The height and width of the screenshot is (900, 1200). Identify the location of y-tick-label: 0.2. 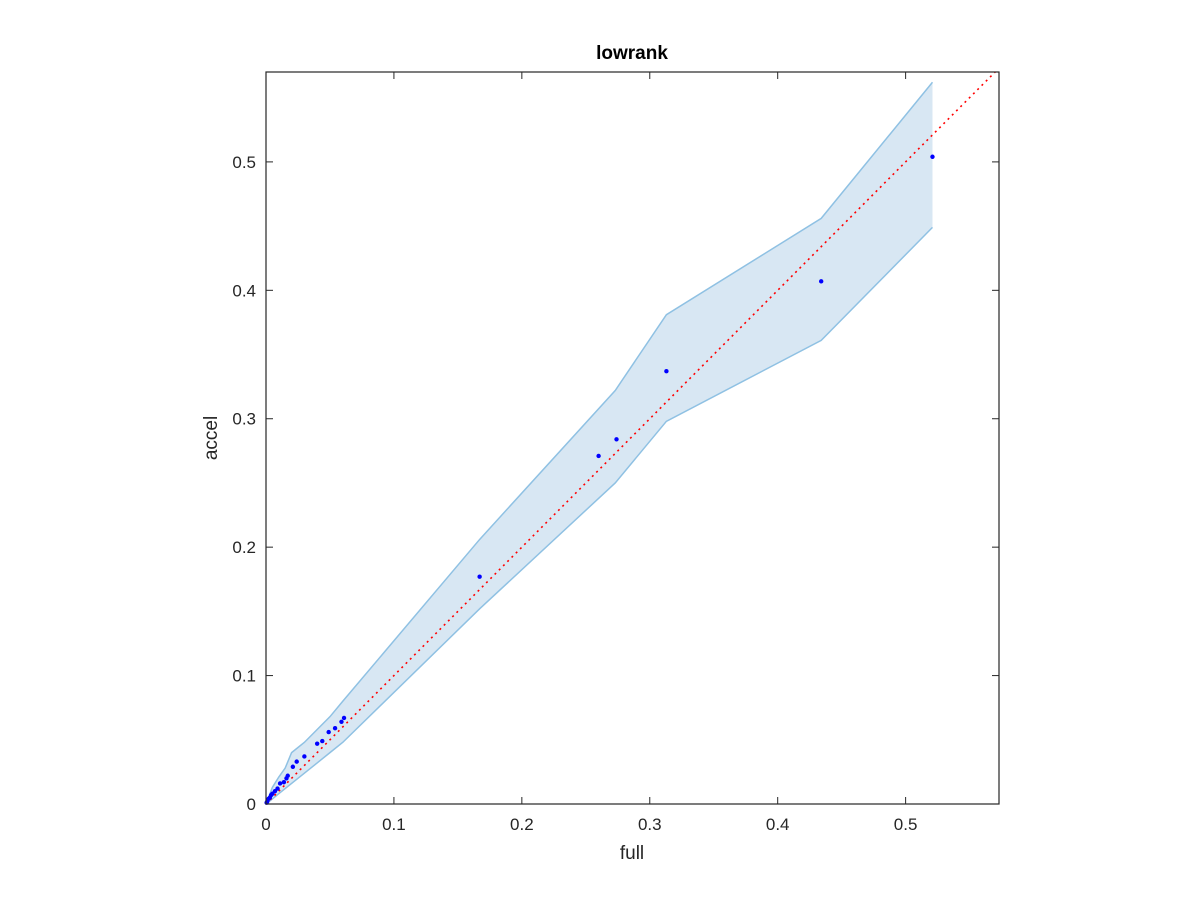
(244, 547).